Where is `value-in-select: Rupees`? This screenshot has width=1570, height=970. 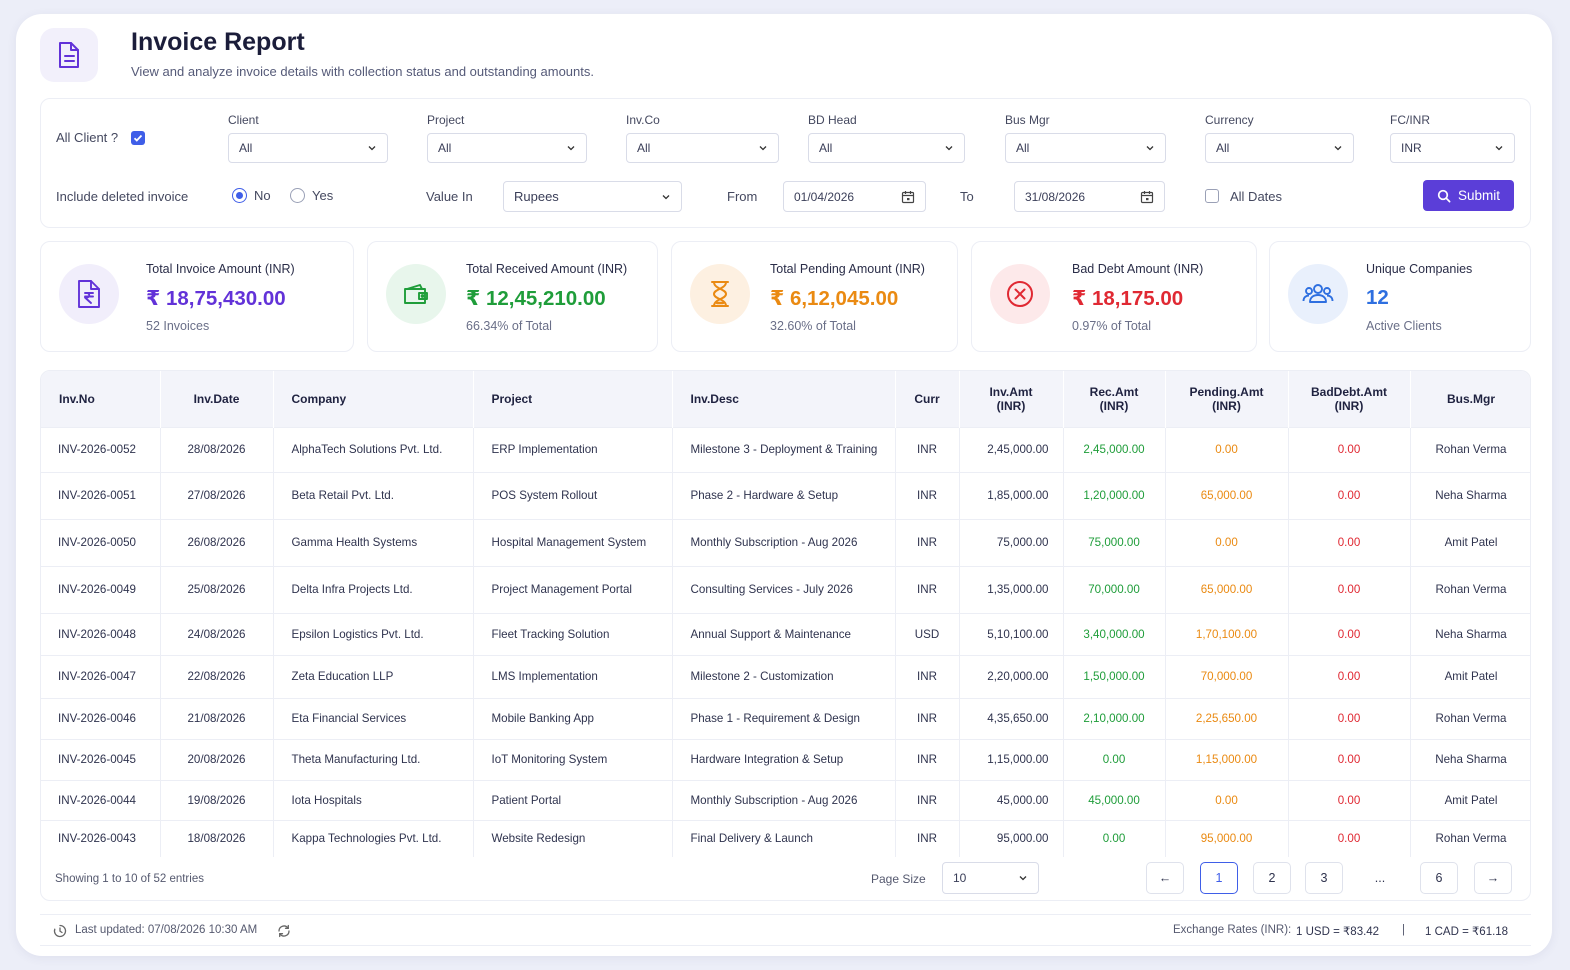
value-in-select: Rupees is located at coordinates (592, 196).